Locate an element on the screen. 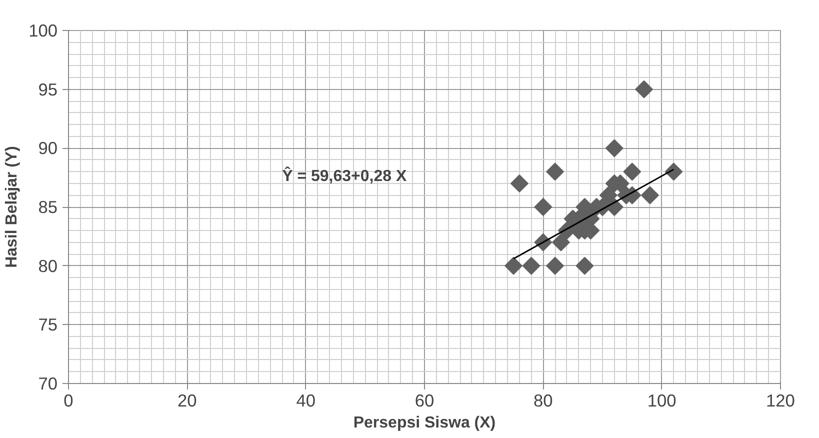 The height and width of the screenshot is (438, 819). y-tick-label: 75 is located at coordinates (48, 324).